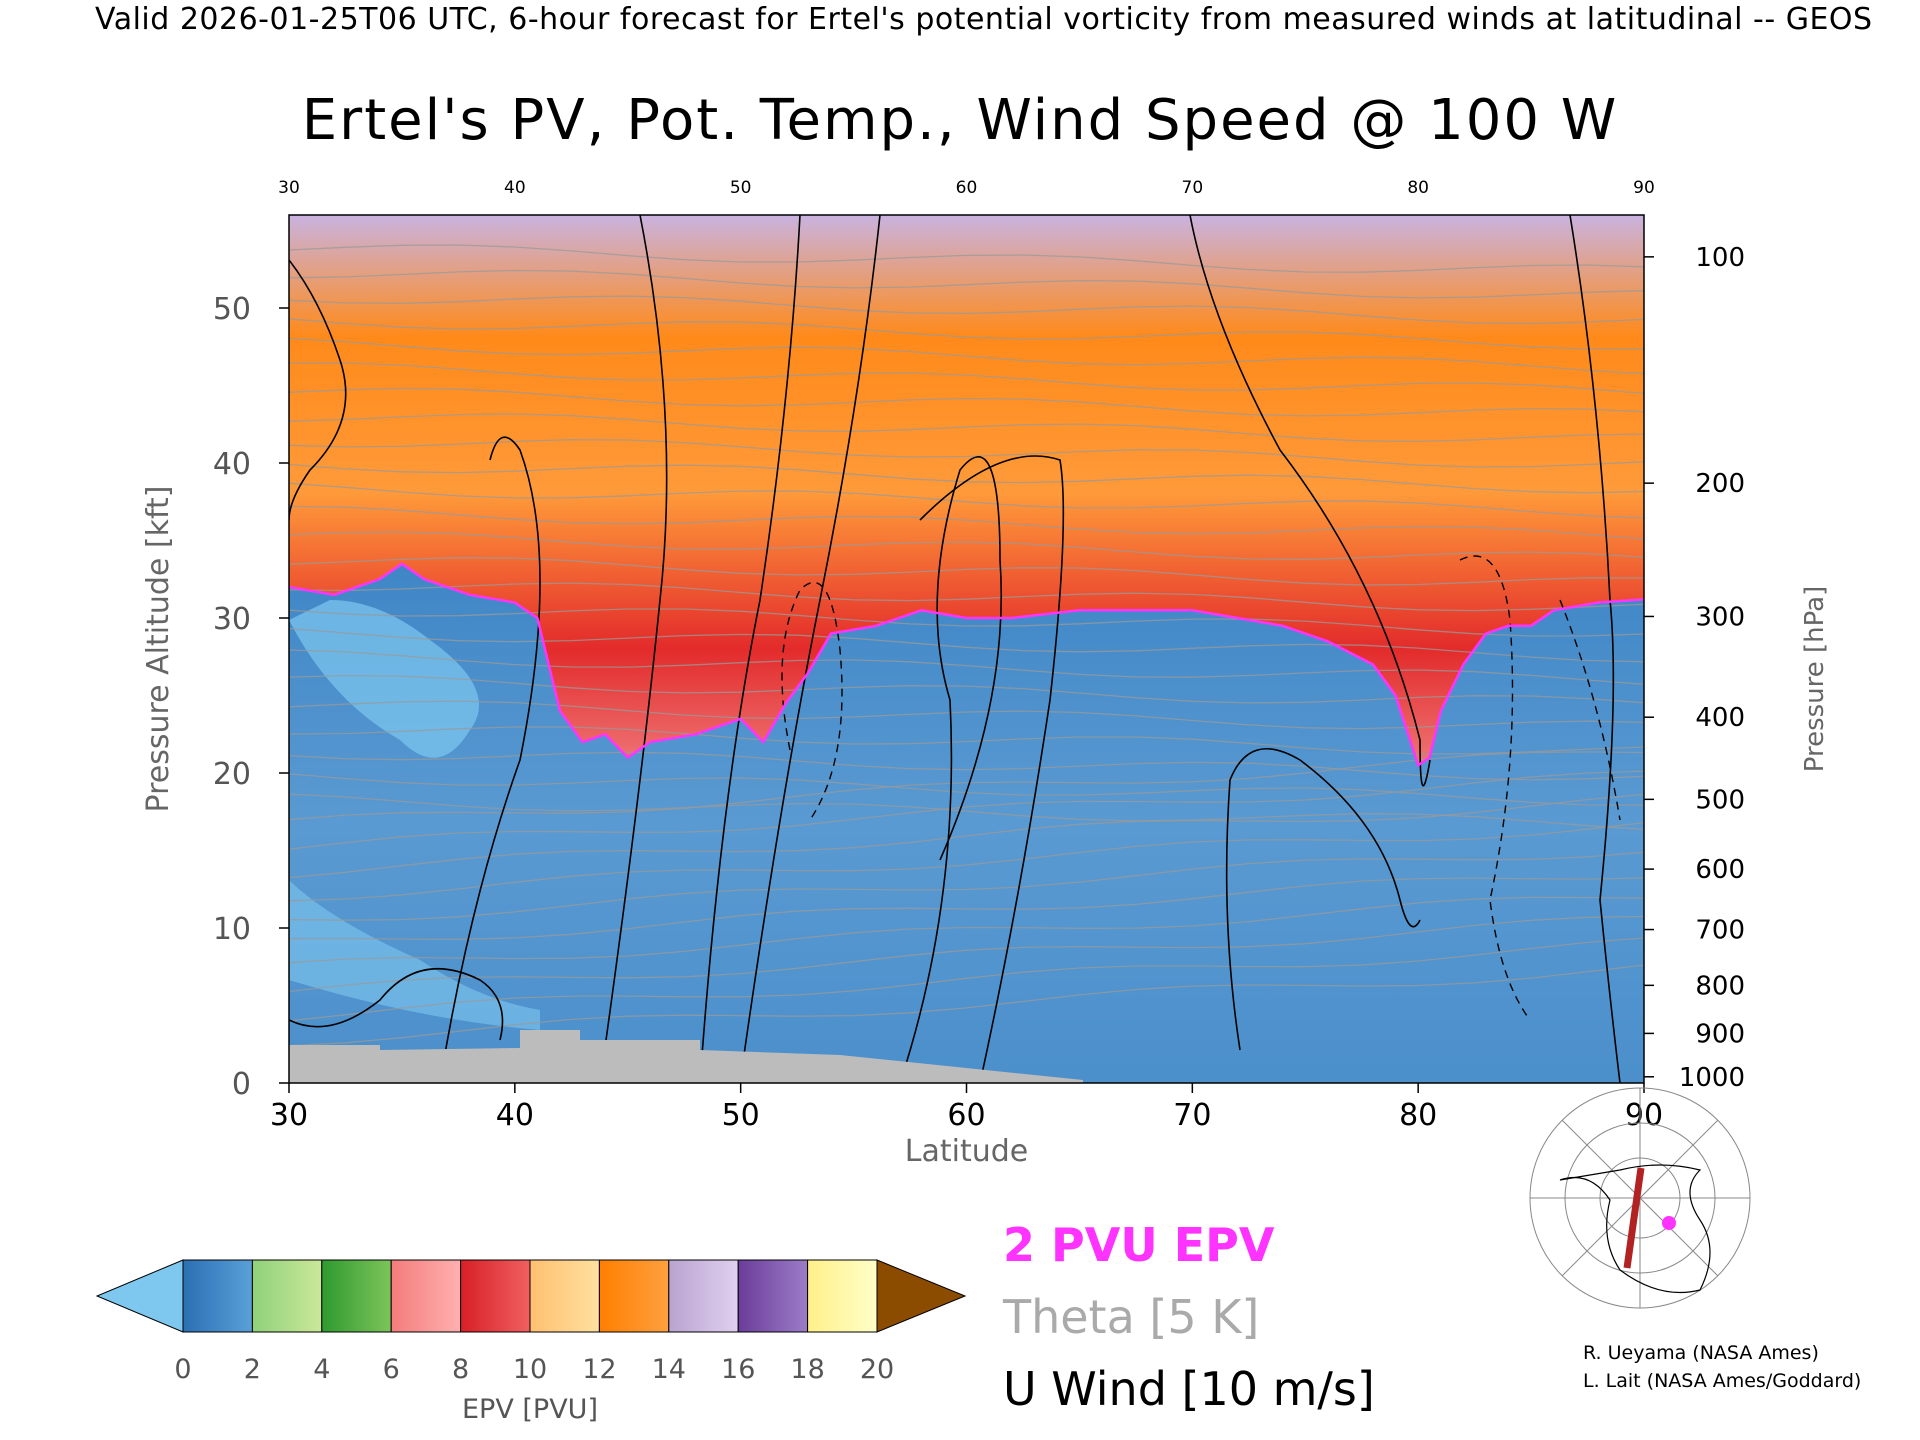 This screenshot has height=1440, width=1920. I want to click on x-tick-label: 40, so click(515, 1115).